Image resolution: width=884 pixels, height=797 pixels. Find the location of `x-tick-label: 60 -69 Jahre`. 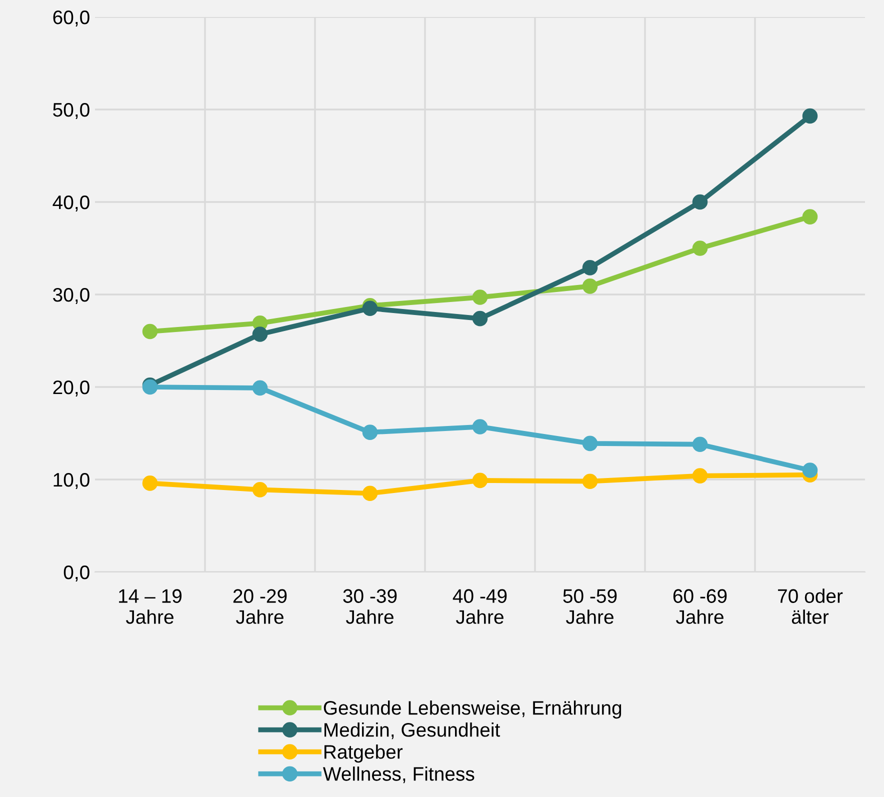

x-tick-label: 60 -69 Jahre is located at coordinates (700, 606).